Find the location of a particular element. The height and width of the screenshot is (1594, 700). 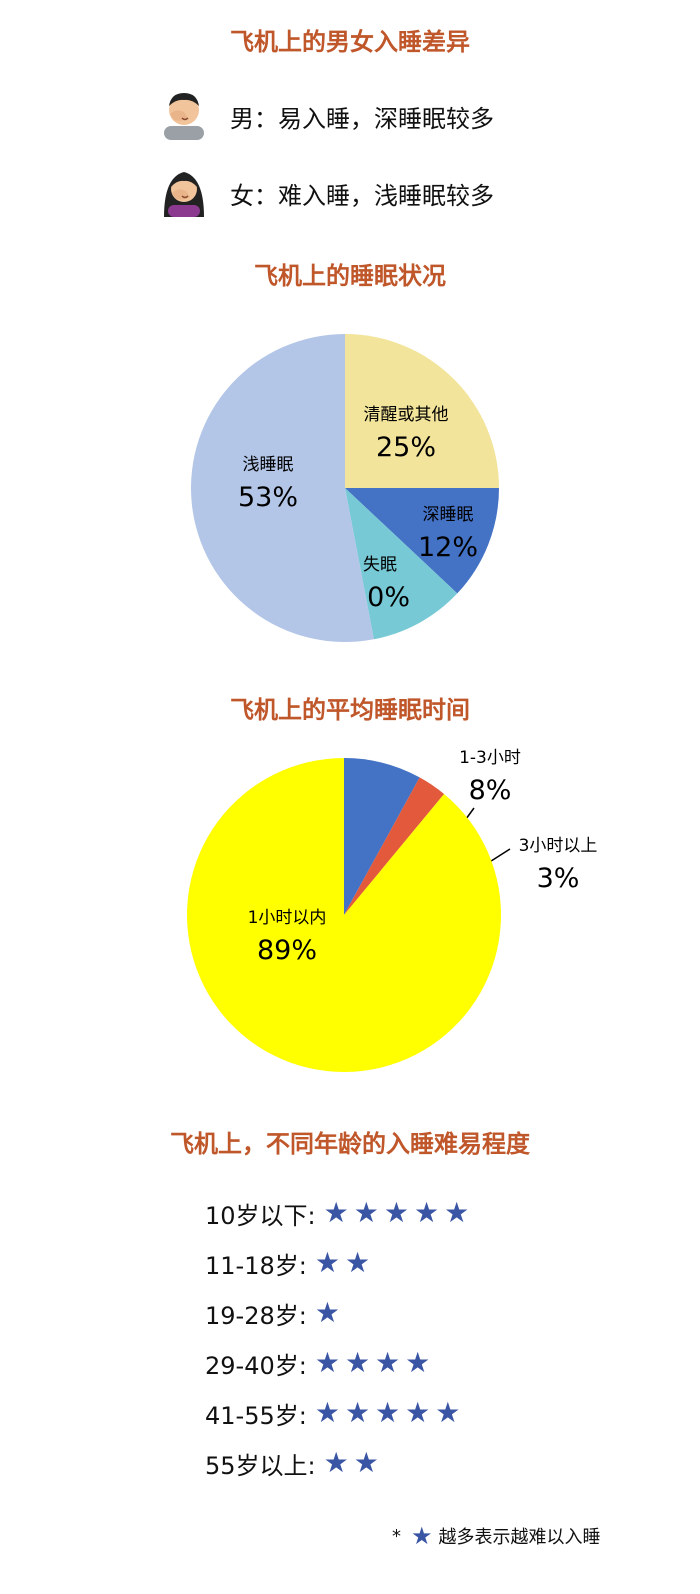

slice-label-2: 失眠 is located at coordinates (380, 565).